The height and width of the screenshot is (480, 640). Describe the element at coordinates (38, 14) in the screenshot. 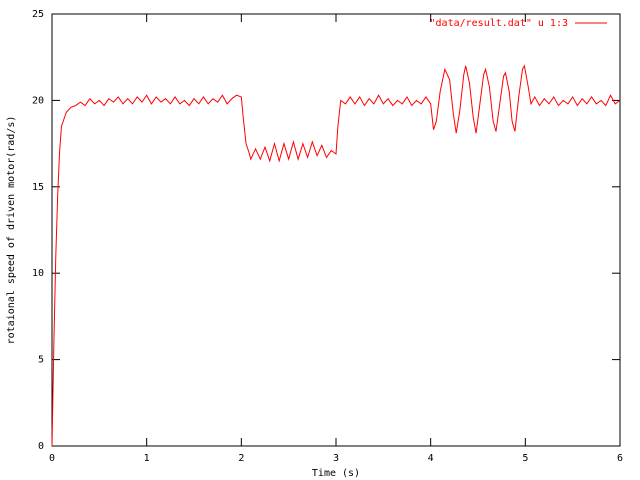

I see `y-tick-label: 25` at that location.